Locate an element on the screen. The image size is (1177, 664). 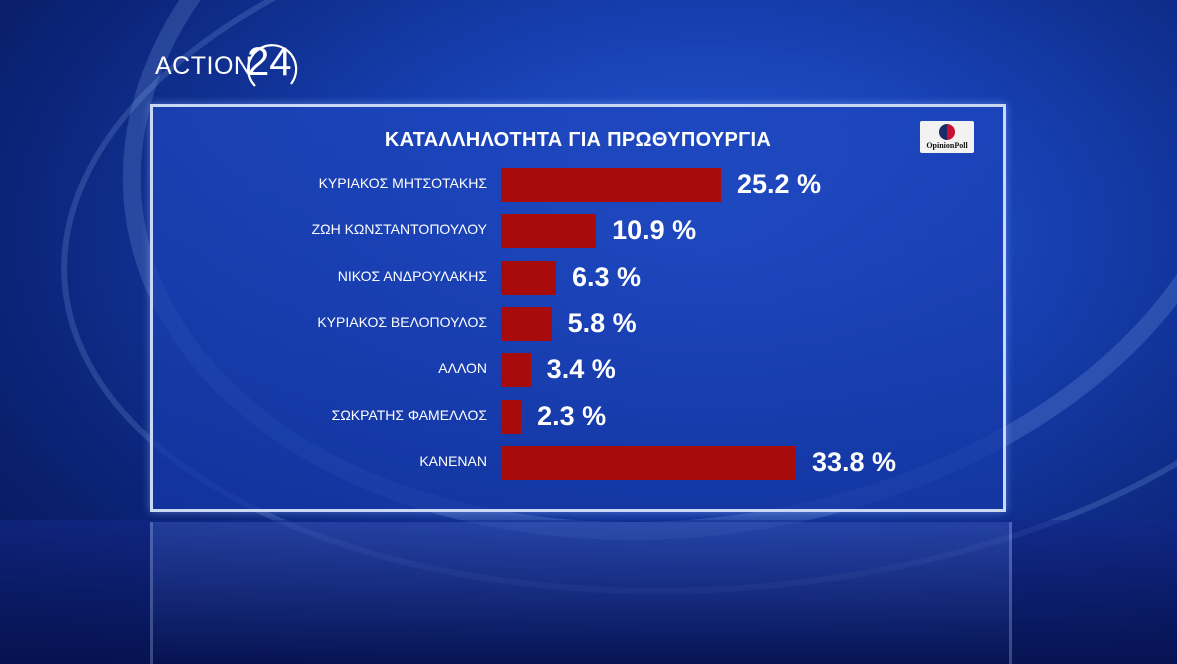
bar-row: ΚΑΝΕΝΑΝ 33.8 % is located at coordinates (578, 463).